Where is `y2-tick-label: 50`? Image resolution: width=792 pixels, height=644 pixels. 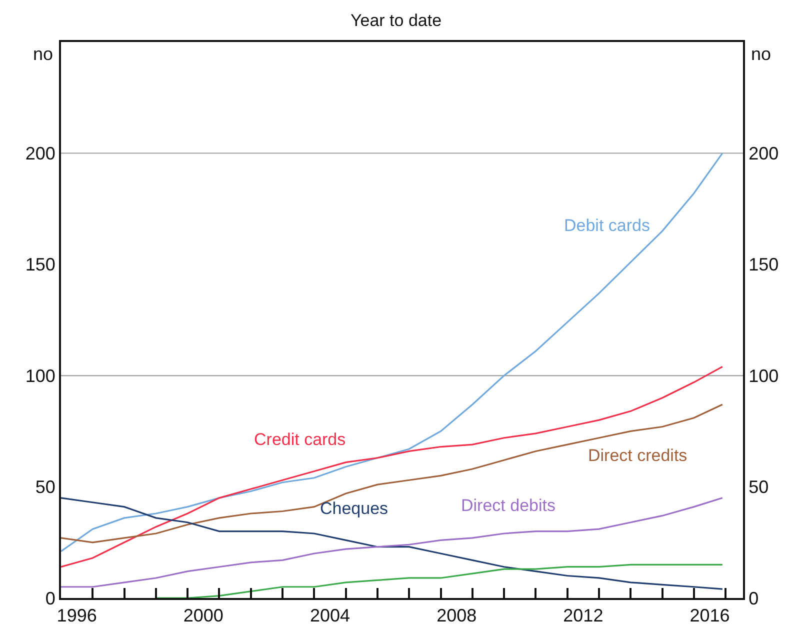
y2-tick-label: 50 is located at coordinates (758, 487).